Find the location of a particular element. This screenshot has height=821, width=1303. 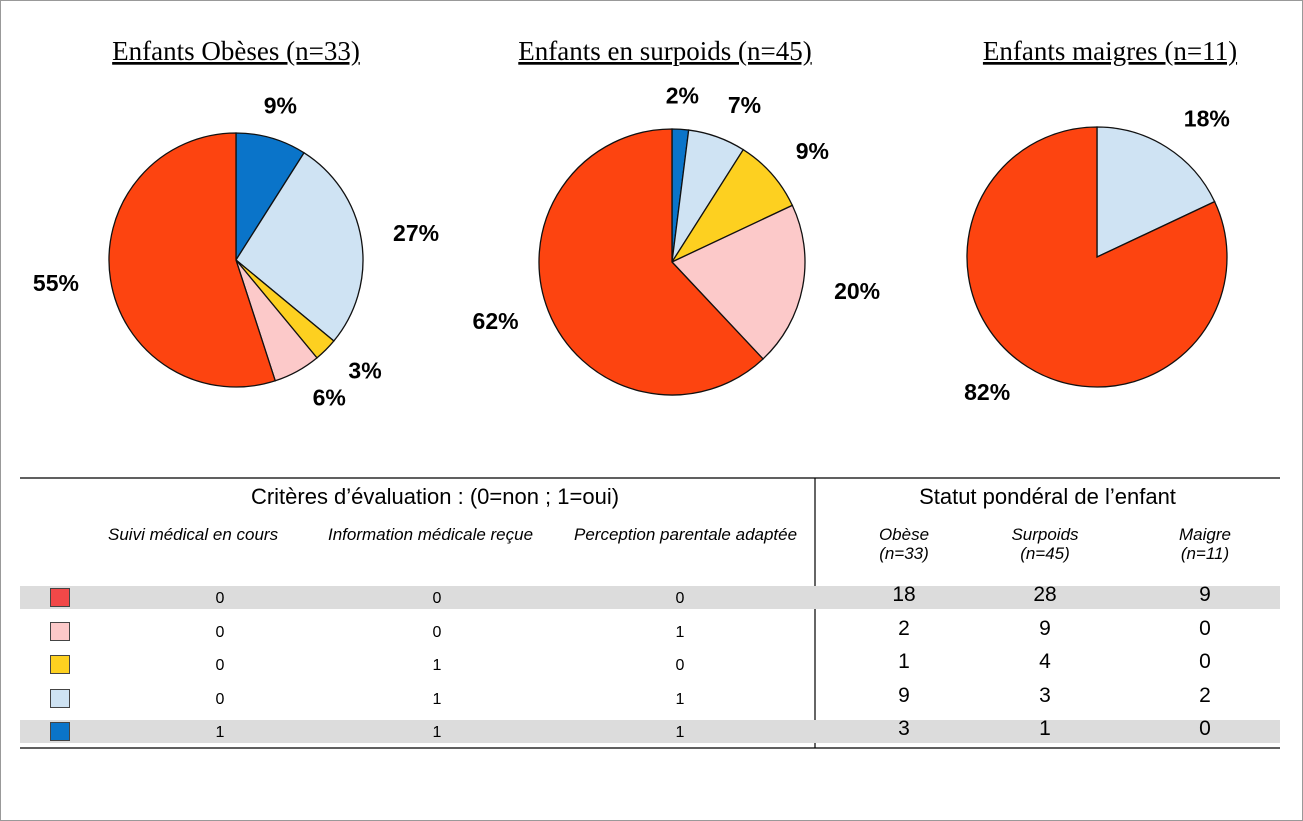

column-header: Surpoids (n=45) is located at coordinates (1045, 544).